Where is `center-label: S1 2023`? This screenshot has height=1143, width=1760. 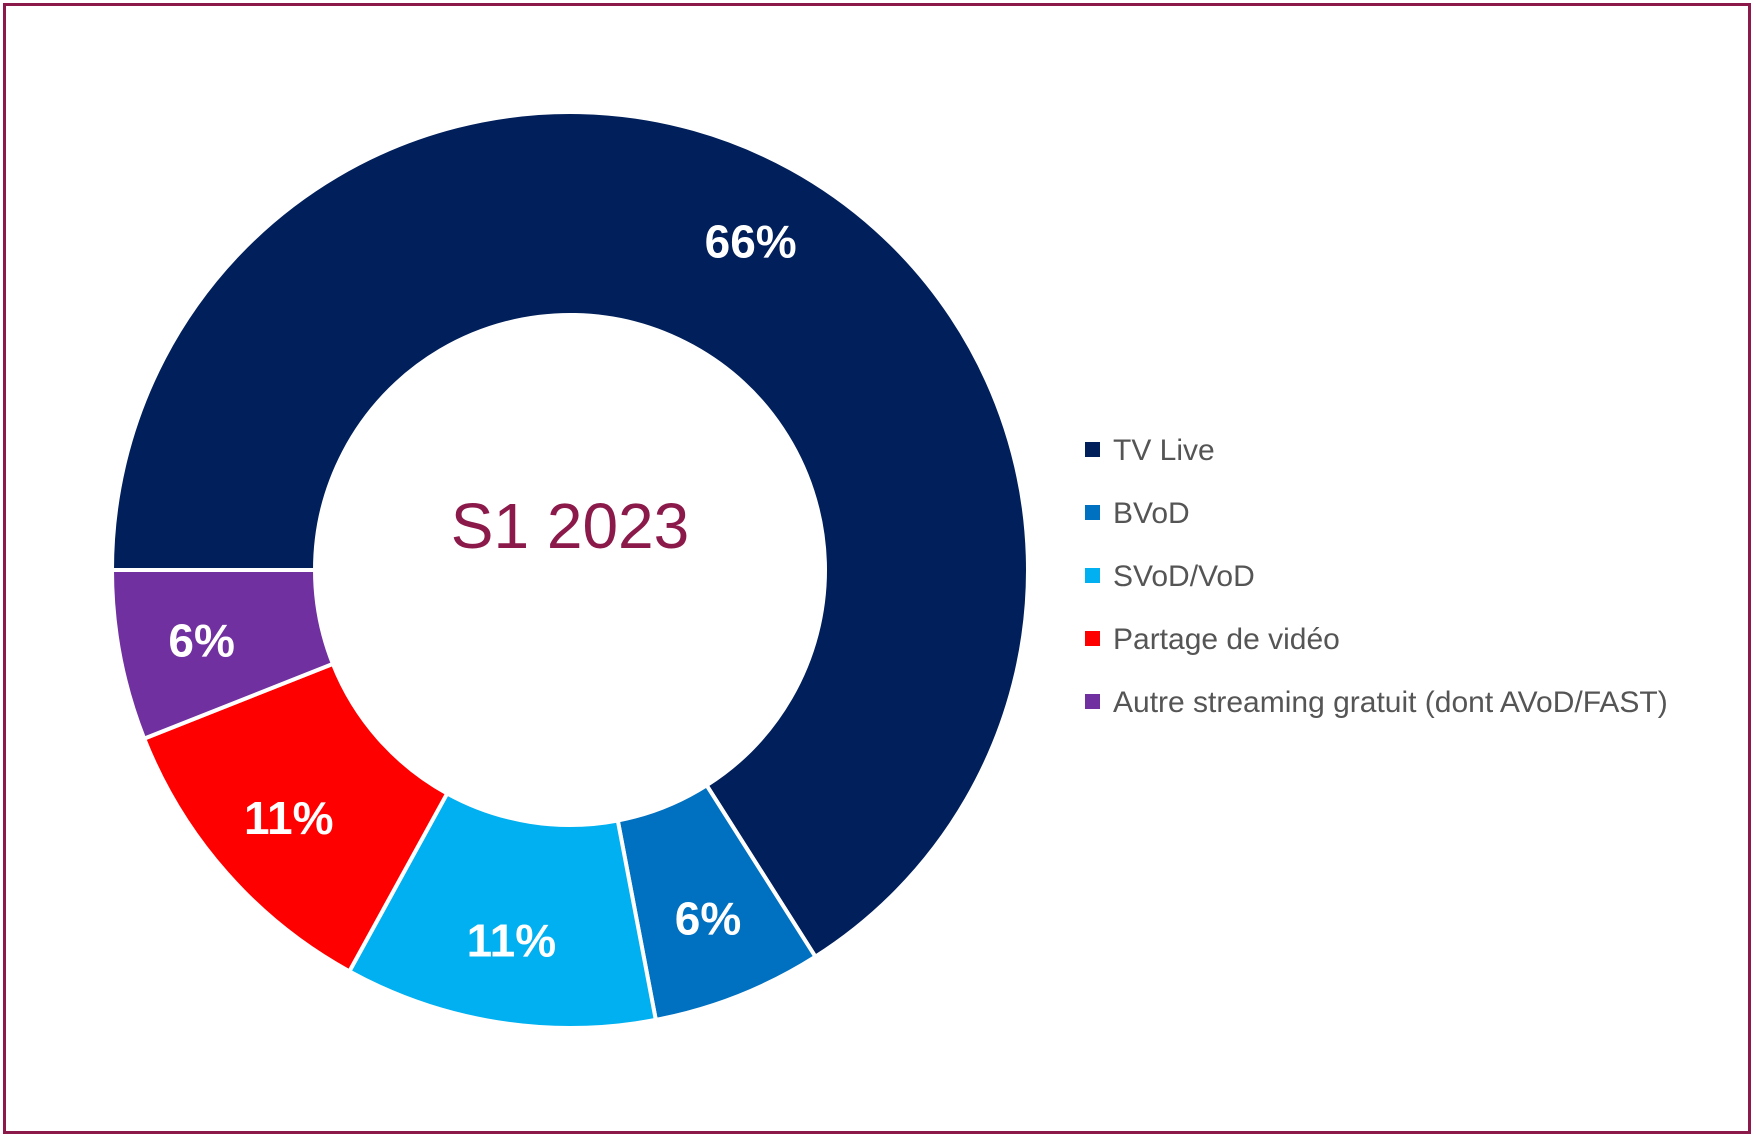
center-label: S1 2023 is located at coordinates (570, 526).